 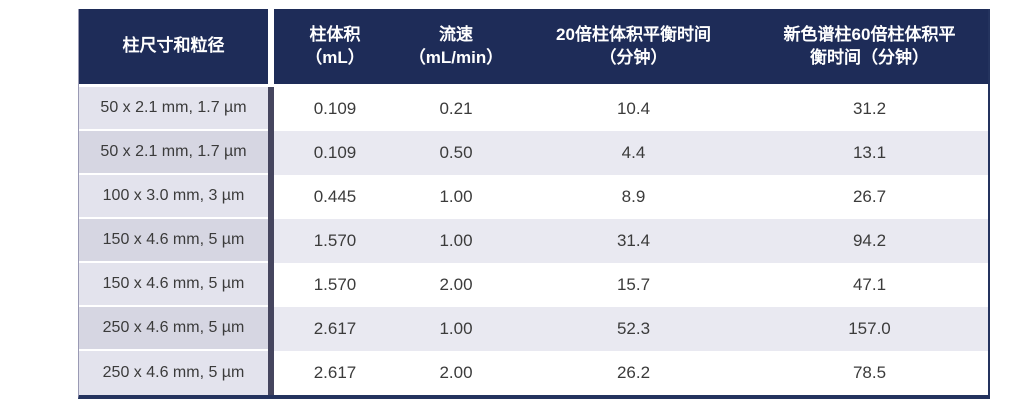 What do you see at coordinates (456, 153) in the screenshot?
I see `table-cell: 0.50` at bounding box center [456, 153].